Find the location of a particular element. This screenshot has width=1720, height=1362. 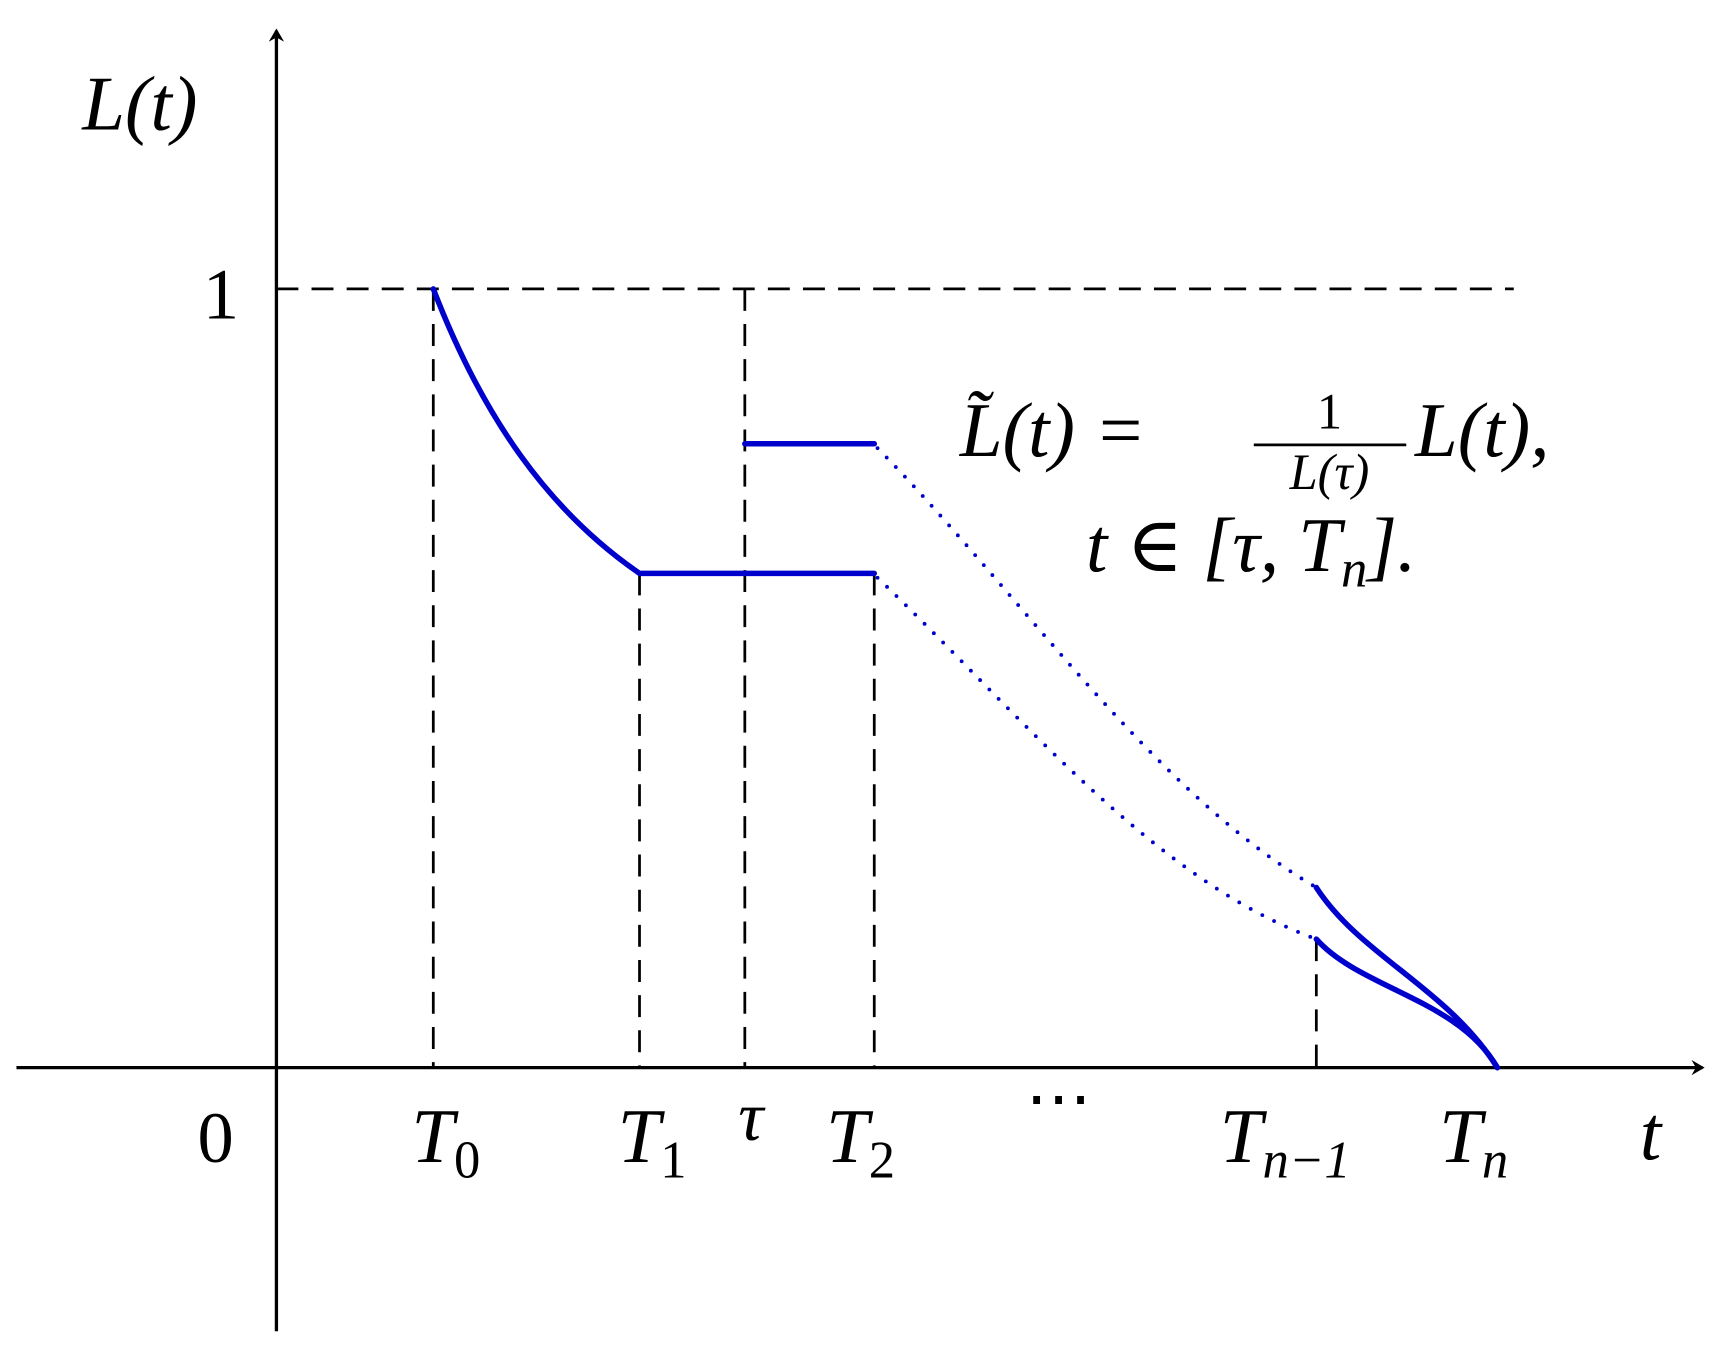

marker-label: Tn is located at coordinates (1473, 1141).